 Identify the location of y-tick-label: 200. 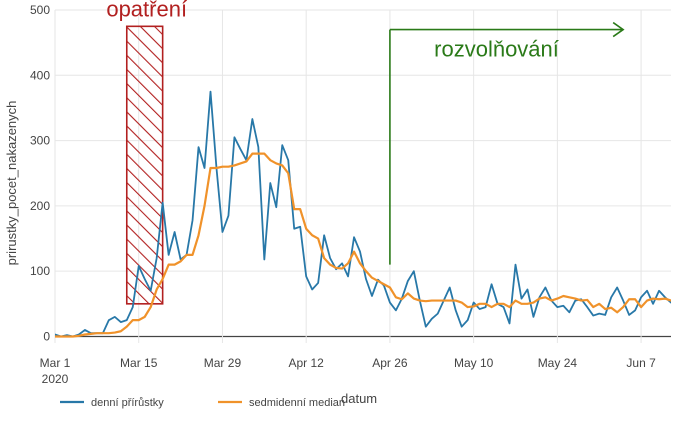
(40, 206).